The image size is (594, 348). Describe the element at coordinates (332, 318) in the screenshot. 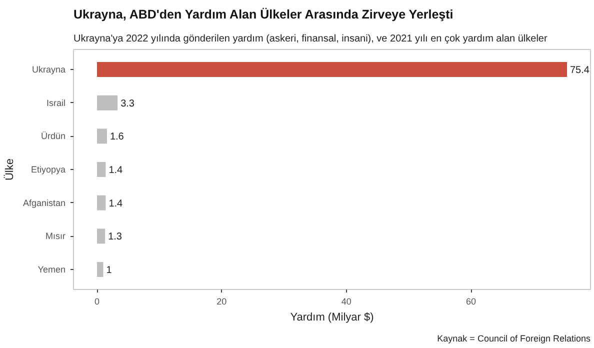

I see `x-axis-title: Yardım (Milyar $)` at that location.